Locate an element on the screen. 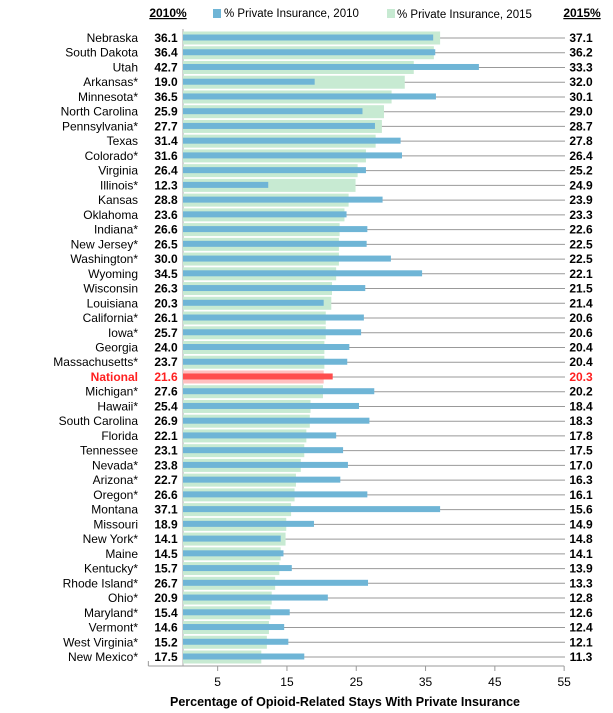 This screenshot has width=613, height=713. category-label: Minnesota* is located at coordinates (108, 97).